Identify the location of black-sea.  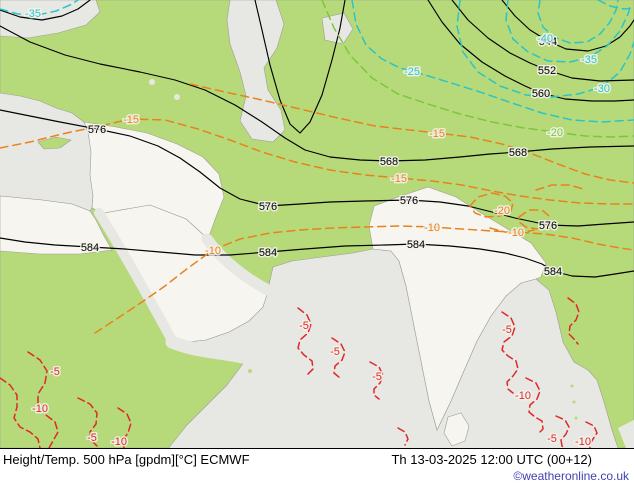
(50, 19).